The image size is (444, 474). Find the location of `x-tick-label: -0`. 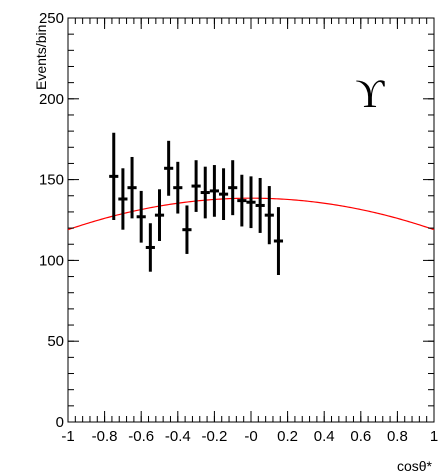

x-tick-label: -0 is located at coordinates (250, 436).